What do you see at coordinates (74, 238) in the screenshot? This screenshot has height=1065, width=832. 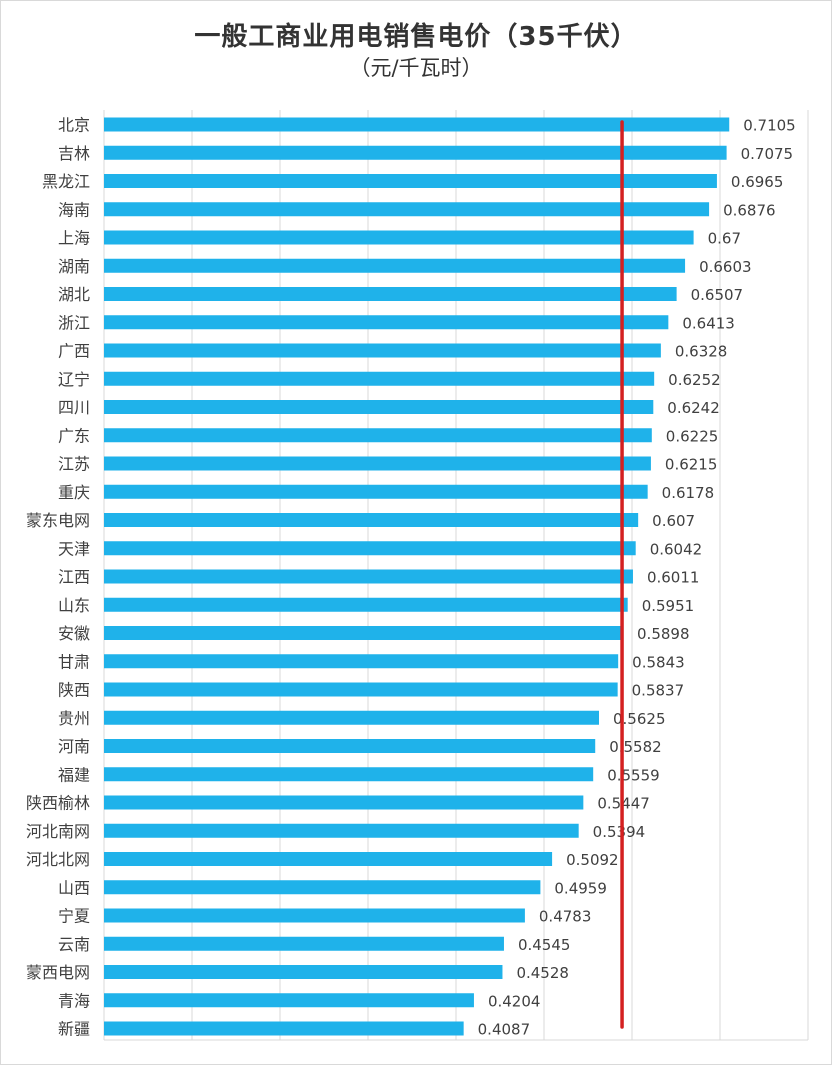 I see `category-label: 上海` at bounding box center [74, 238].